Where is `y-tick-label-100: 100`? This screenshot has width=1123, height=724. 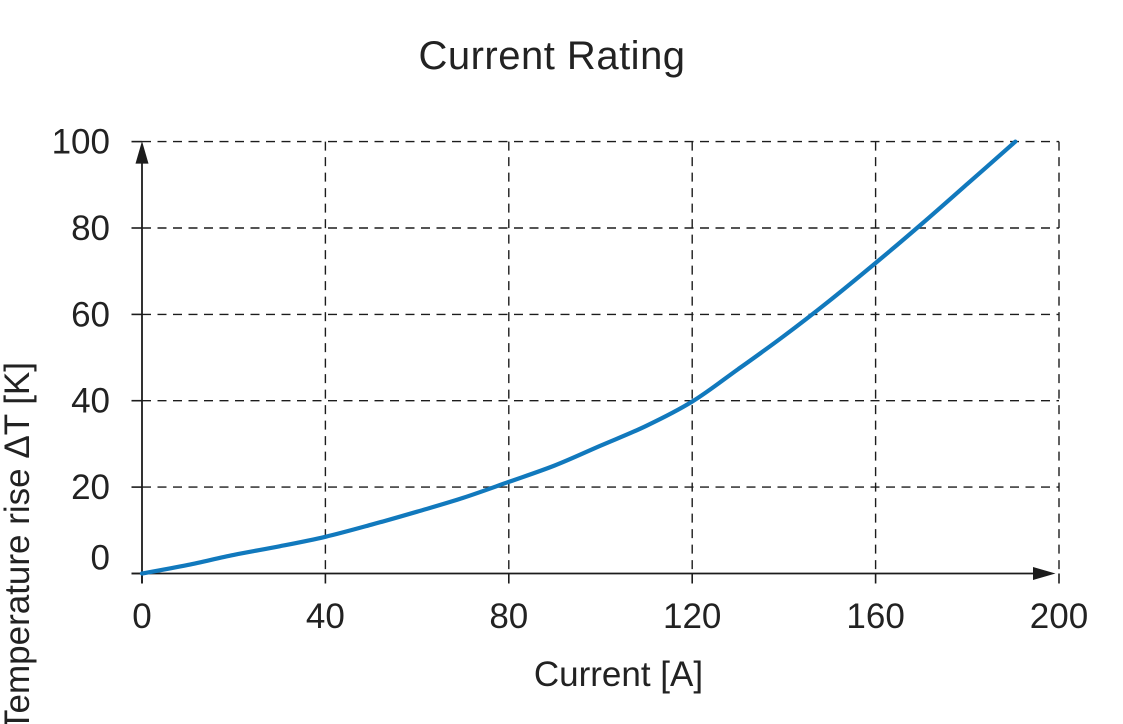
y-tick-label-100: 100 is located at coordinates (81, 142).